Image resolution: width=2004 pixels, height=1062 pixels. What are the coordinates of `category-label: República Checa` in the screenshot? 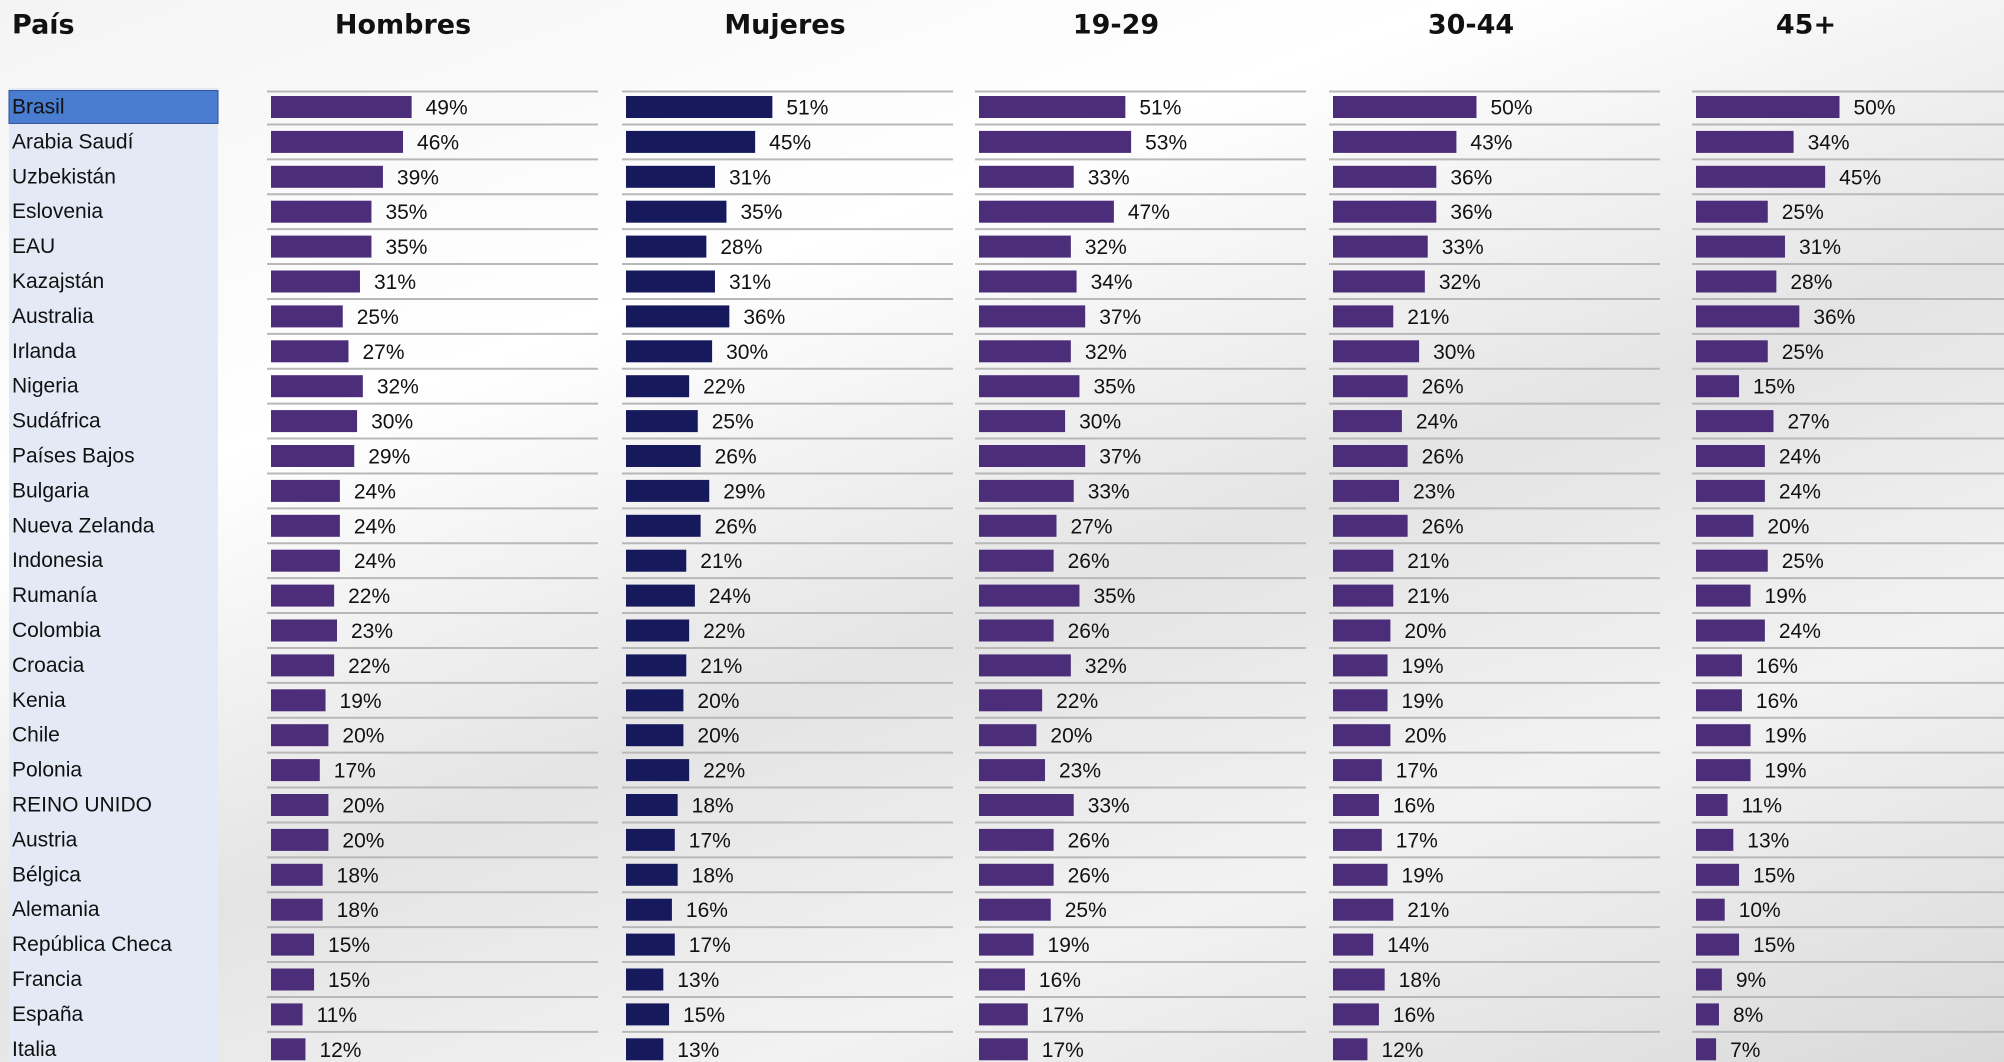 It's located at (92, 944).